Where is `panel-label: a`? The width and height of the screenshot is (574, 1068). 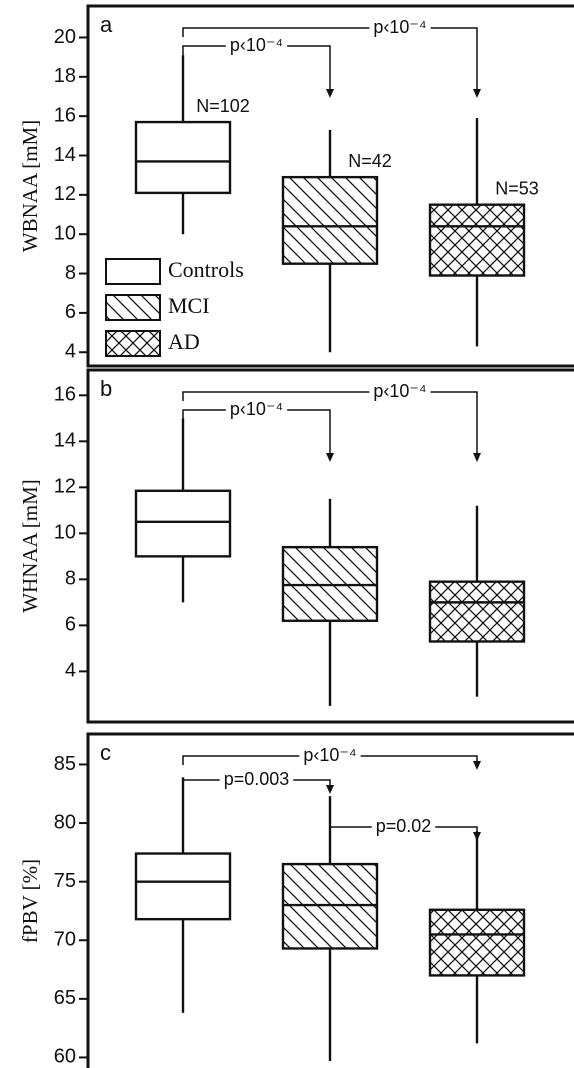
panel-label: a is located at coordinates (106, 24).